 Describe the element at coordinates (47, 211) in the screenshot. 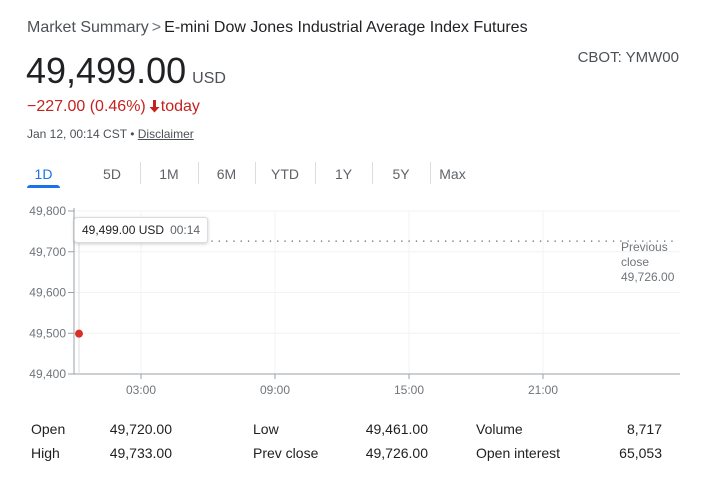

I see `y-tick-label: 49,800` at that location.